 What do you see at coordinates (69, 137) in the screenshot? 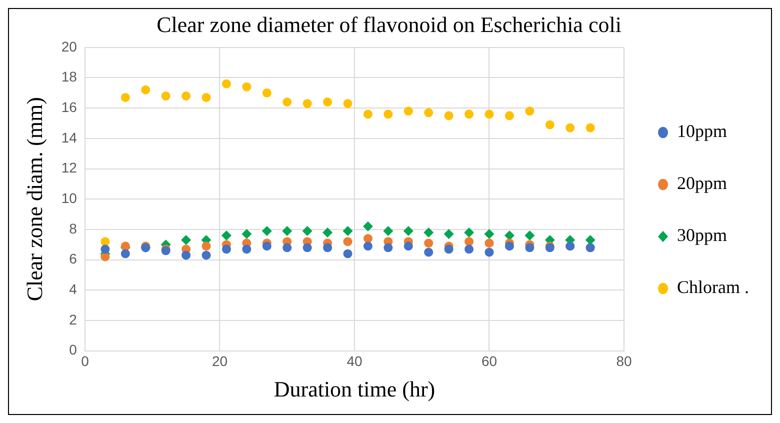
I see `y-tick-label: 14` at bounding box center [69, 137].